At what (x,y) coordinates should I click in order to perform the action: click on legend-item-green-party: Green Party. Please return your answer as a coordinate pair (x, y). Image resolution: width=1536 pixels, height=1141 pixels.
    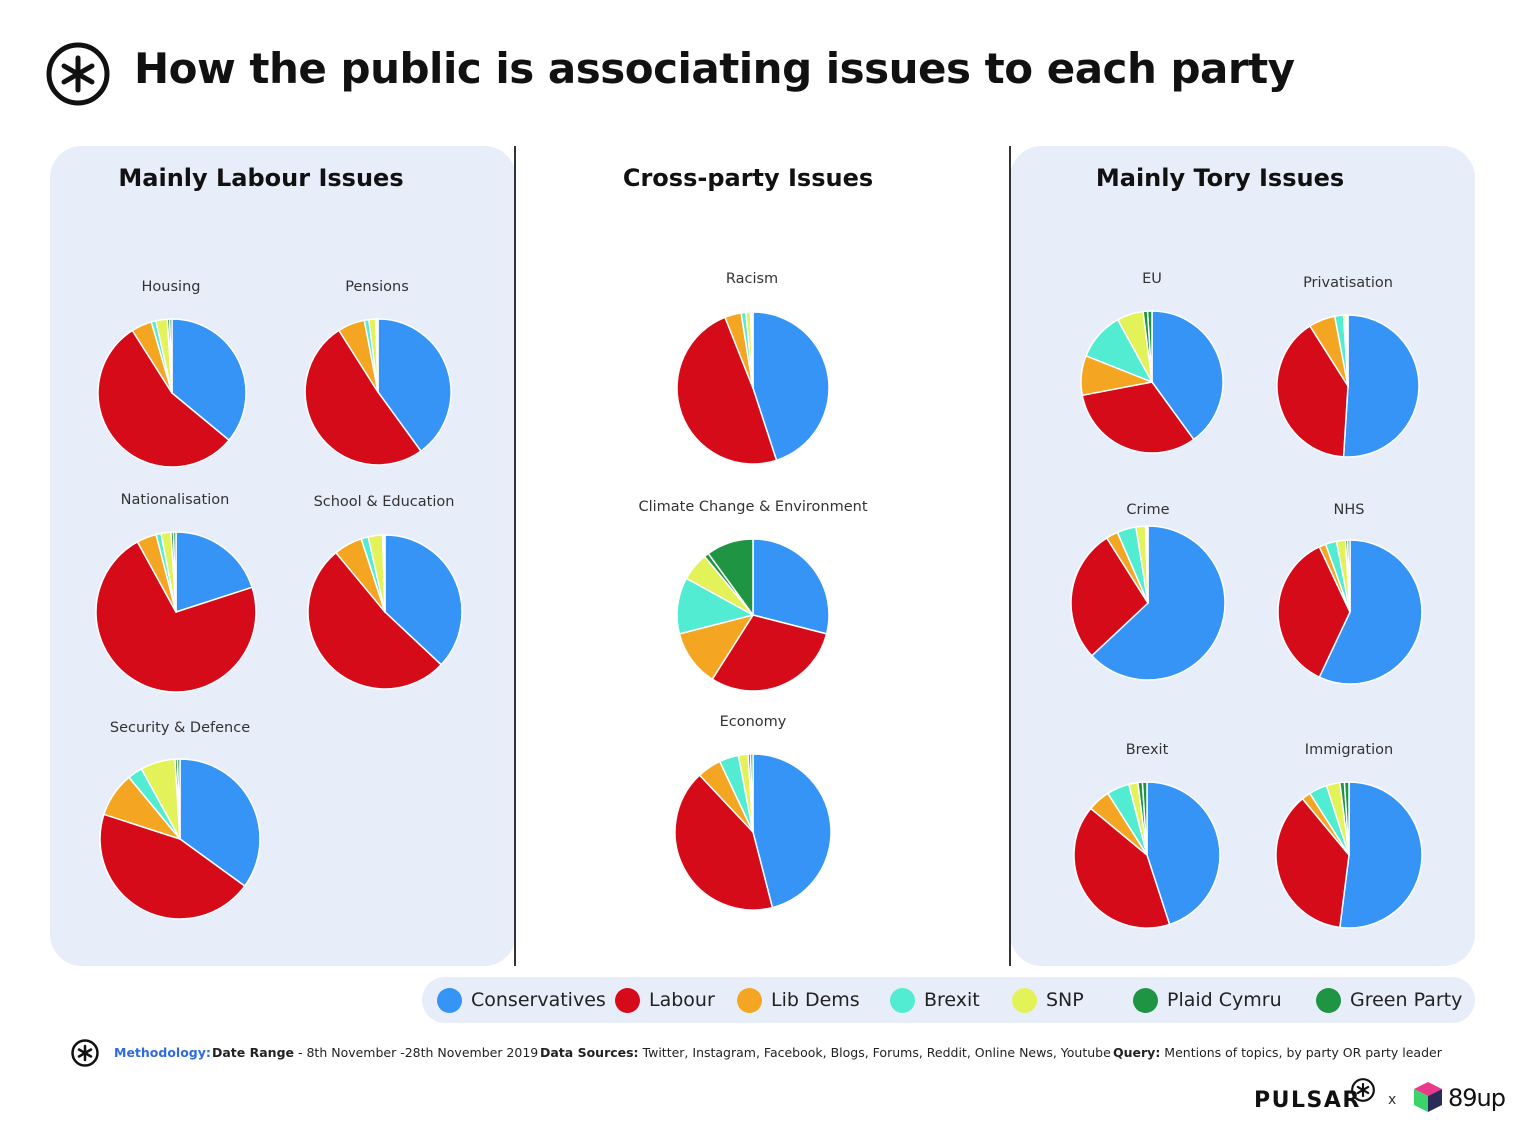
    Looking at the image, I should click on (1389, 1000).